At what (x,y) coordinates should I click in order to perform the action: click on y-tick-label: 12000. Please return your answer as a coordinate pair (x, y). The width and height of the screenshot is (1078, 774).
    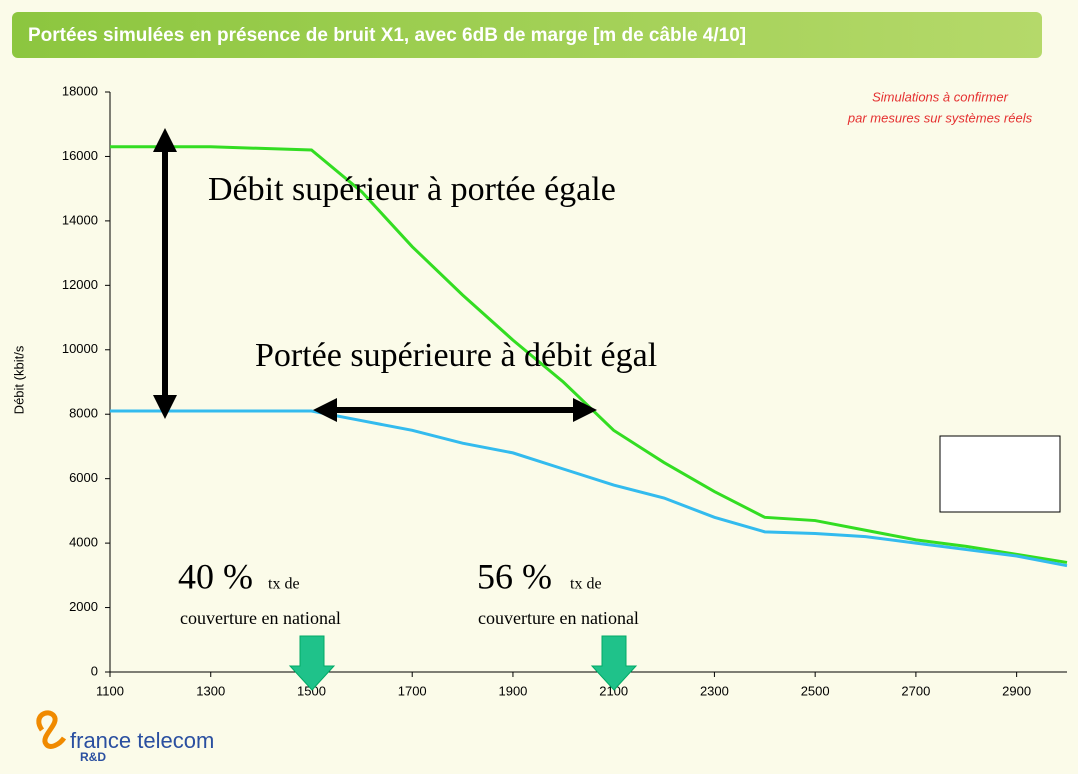
    Looking at the image, I should click on (80, 284).